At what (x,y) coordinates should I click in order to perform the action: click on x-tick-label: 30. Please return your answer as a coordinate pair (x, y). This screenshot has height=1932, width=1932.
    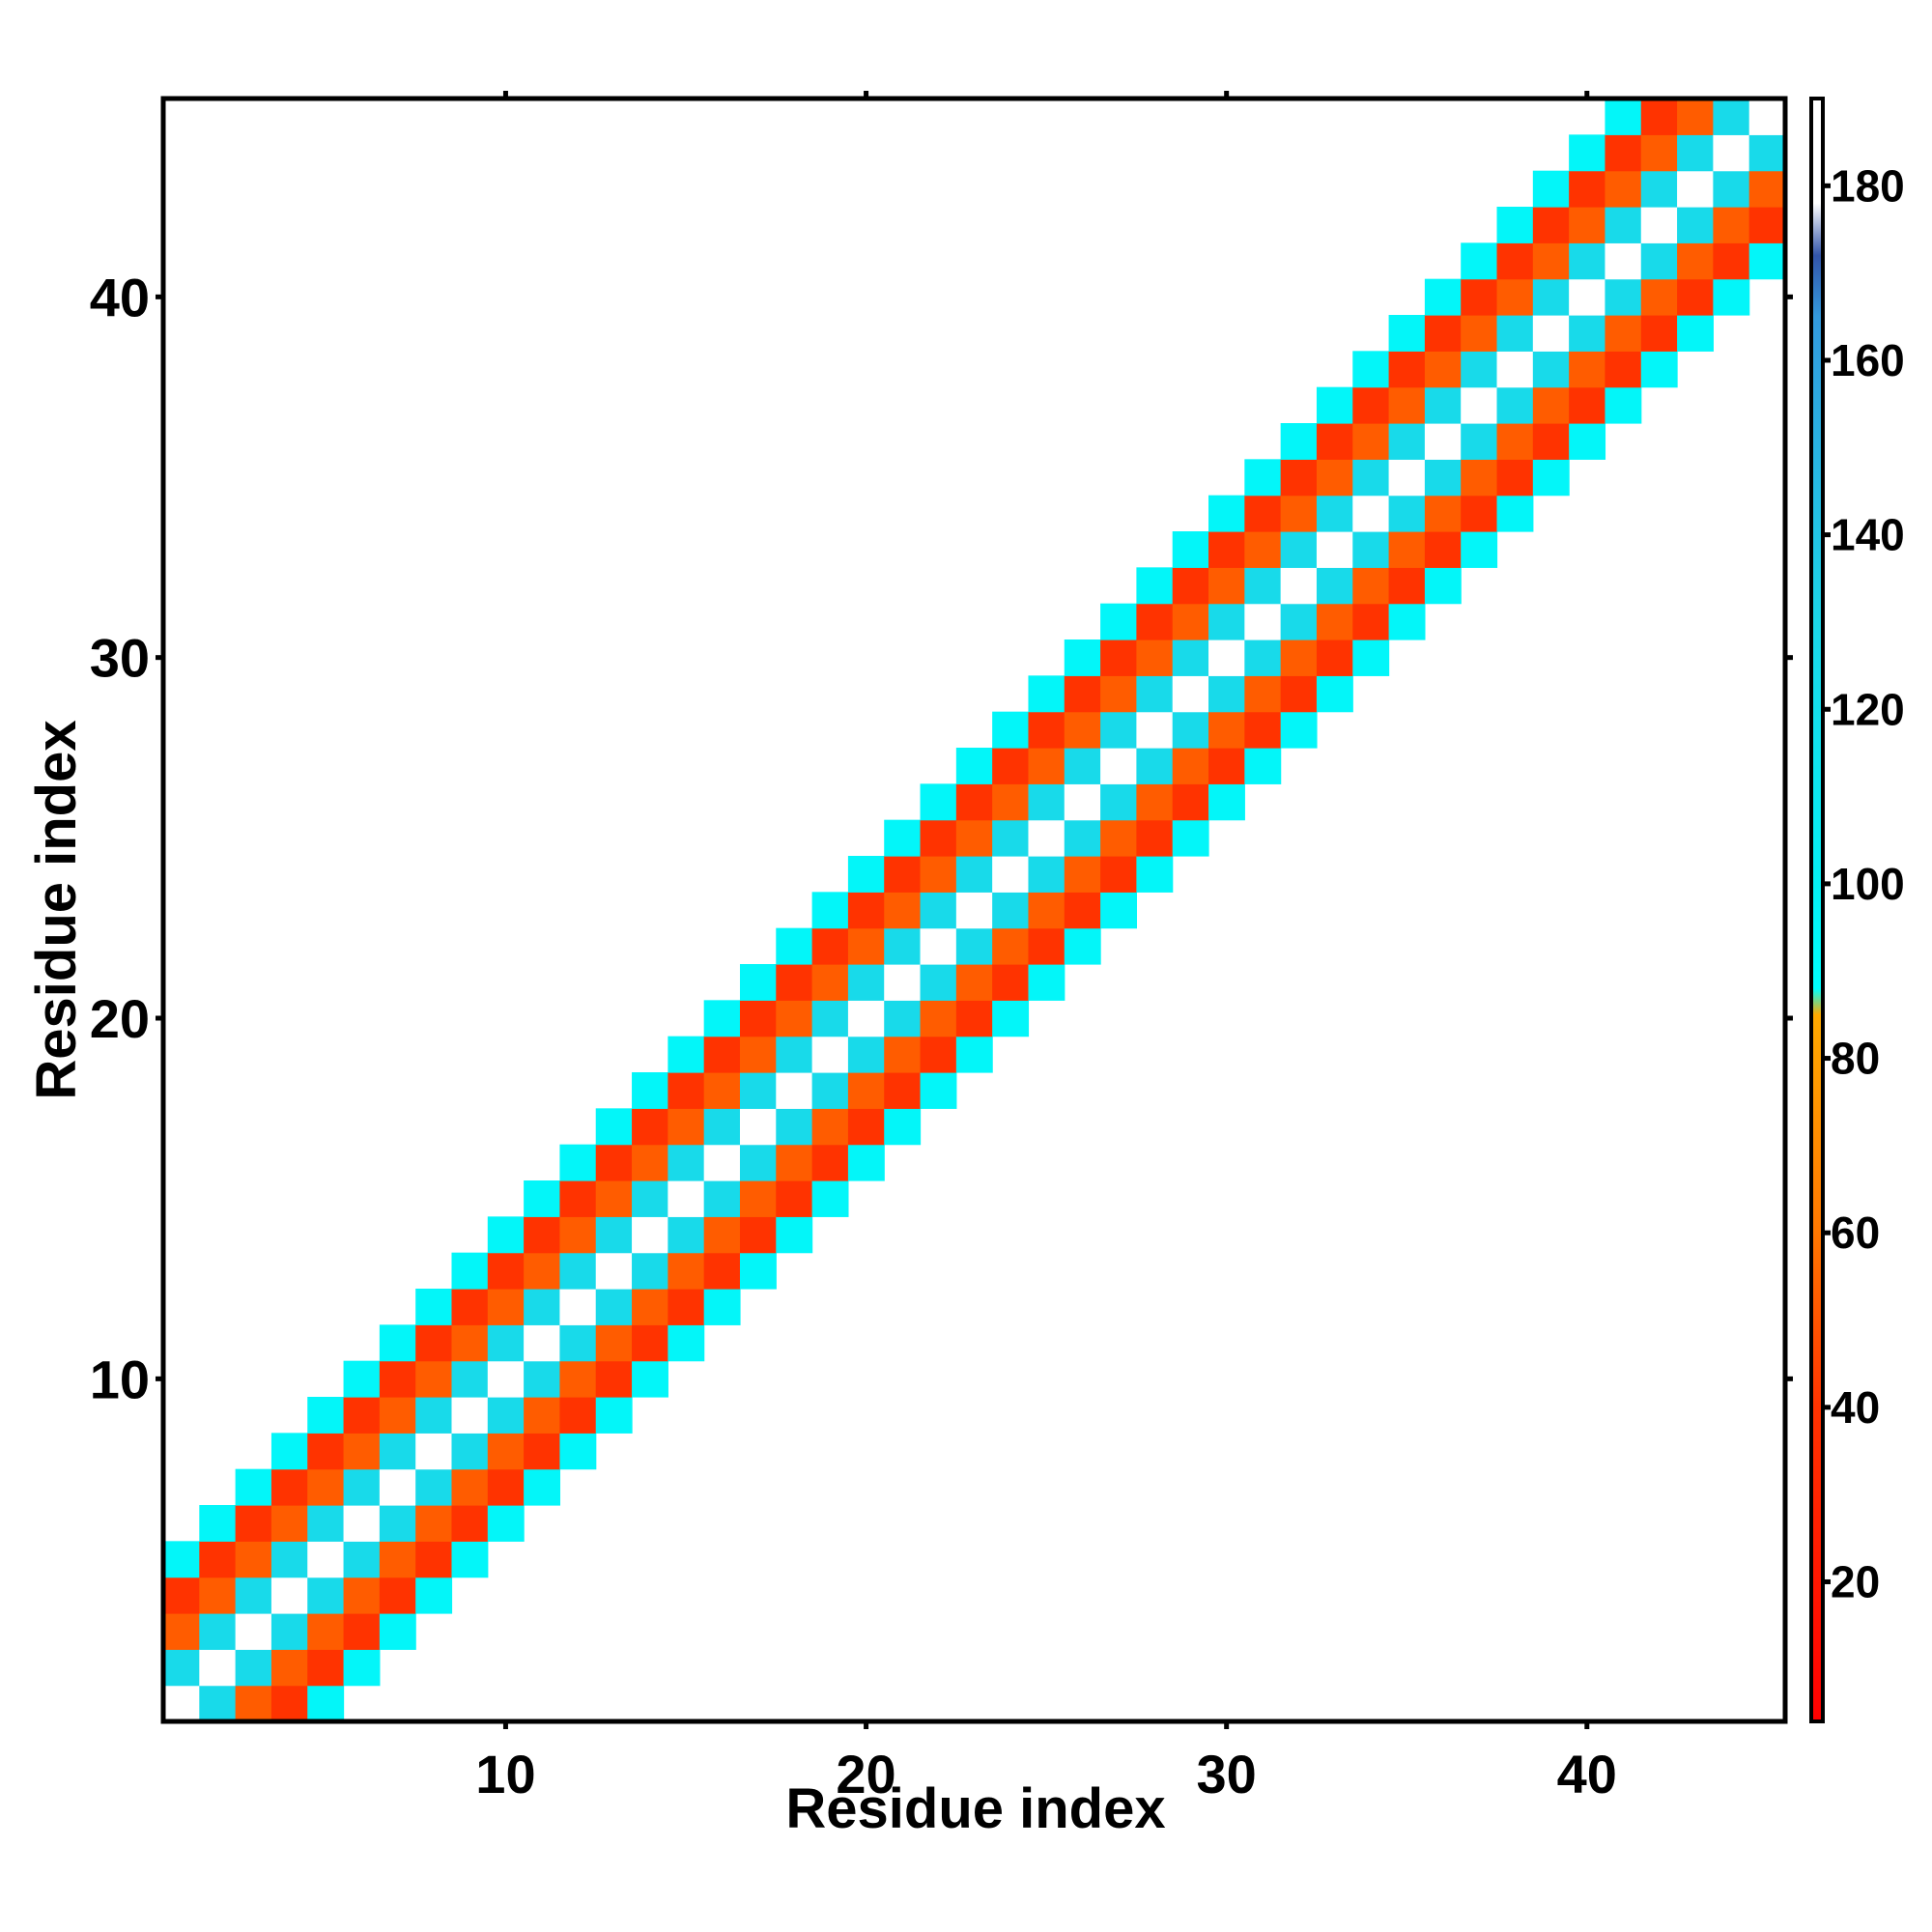
    Looking at the image, I should click on (1227, 1774).